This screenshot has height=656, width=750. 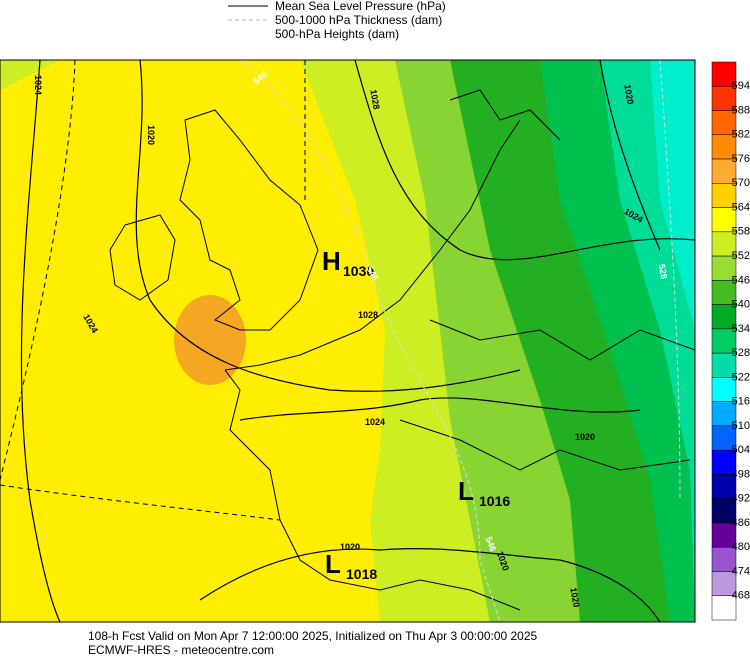 What do you see at coordinates (358, 271) in the screenshot?
I see `center-value: 1030` at bounding box center [358, 271].